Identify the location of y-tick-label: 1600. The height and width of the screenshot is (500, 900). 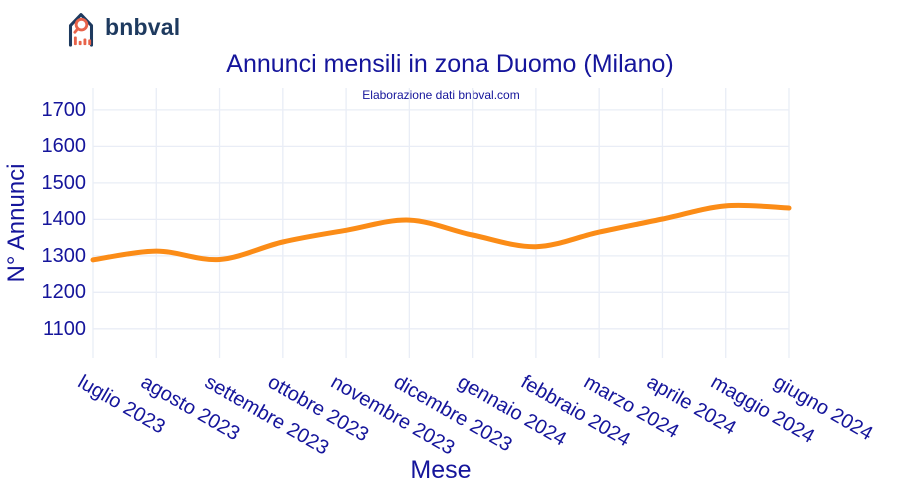
(64, 146).